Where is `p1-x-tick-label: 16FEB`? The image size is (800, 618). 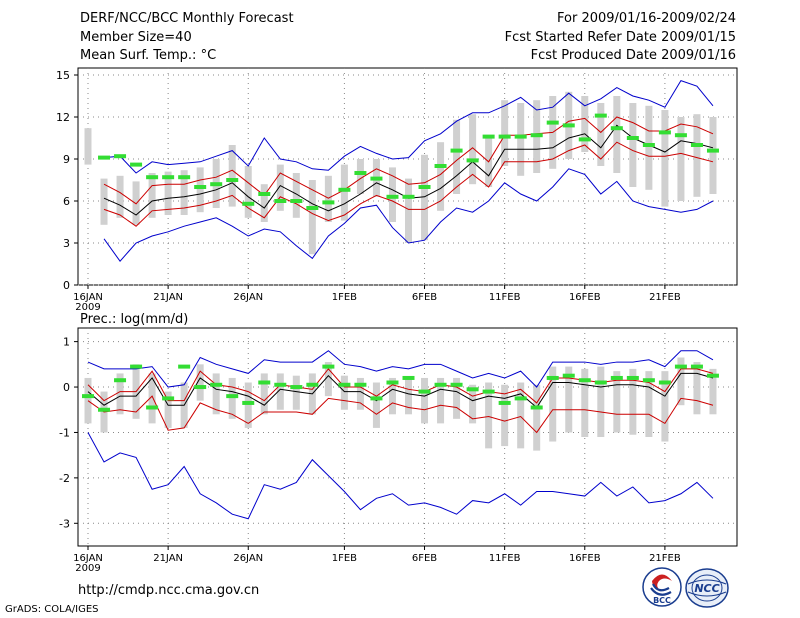 p1-x-tick-label: 16FEB is located at coordinates (585, 297).